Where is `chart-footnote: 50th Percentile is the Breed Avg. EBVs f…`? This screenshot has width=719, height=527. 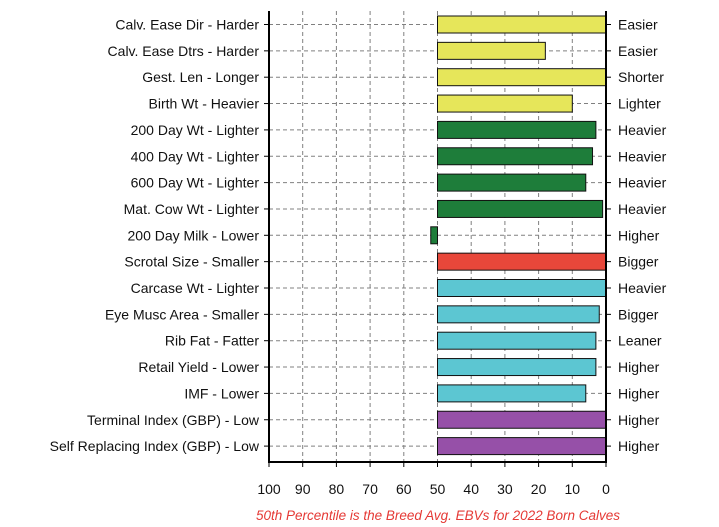
chart-footnote: 50th Percentile is the Breed Avg. EBVs f… is located at coordinates (438, 515).